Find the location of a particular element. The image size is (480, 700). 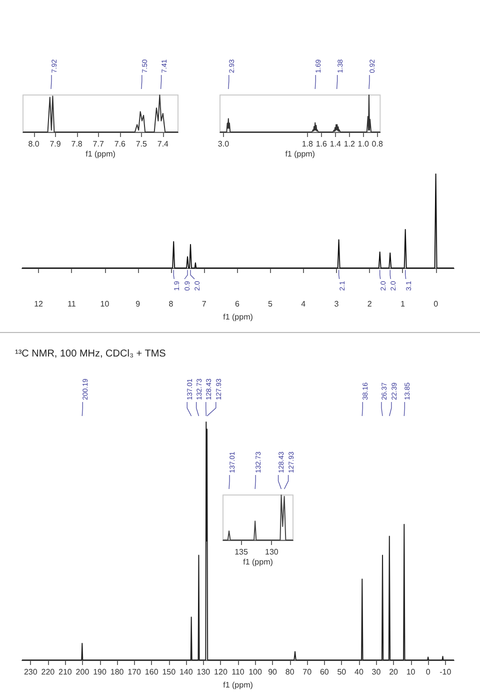

x-tick-label: 150 is located at coordinates (169, 672).